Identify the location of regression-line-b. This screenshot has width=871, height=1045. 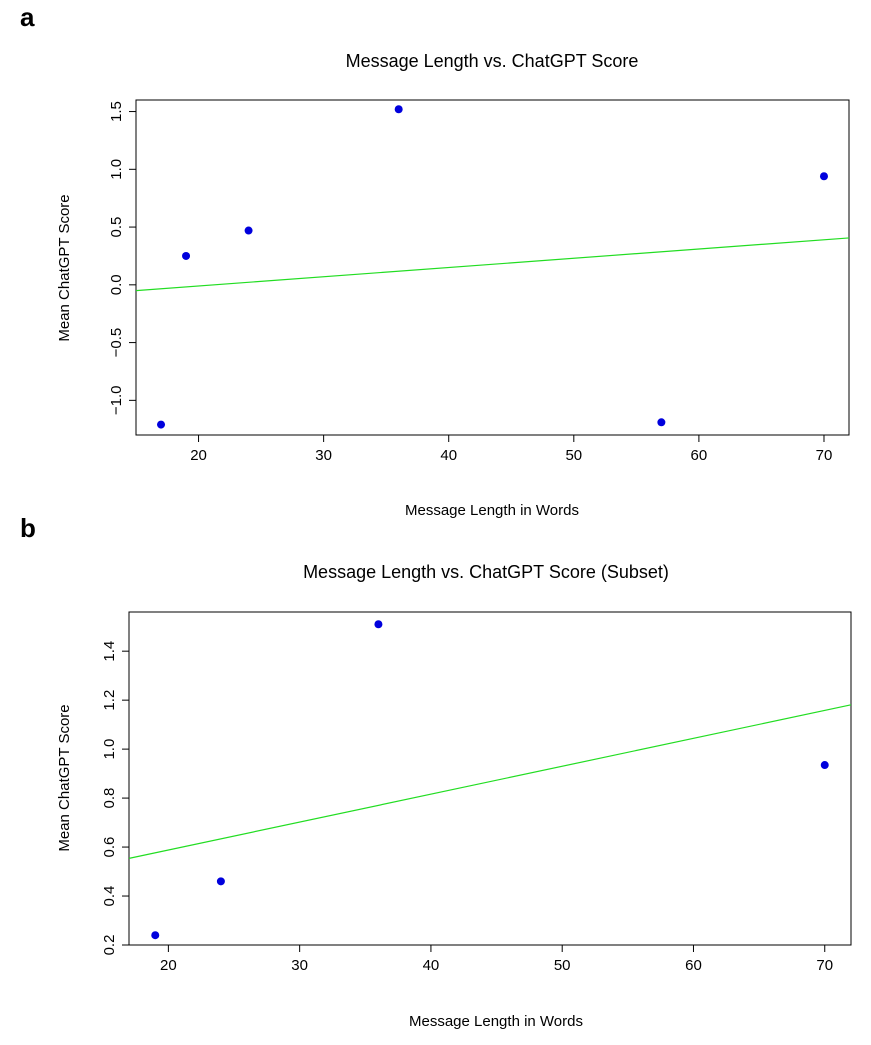
(490, 781).